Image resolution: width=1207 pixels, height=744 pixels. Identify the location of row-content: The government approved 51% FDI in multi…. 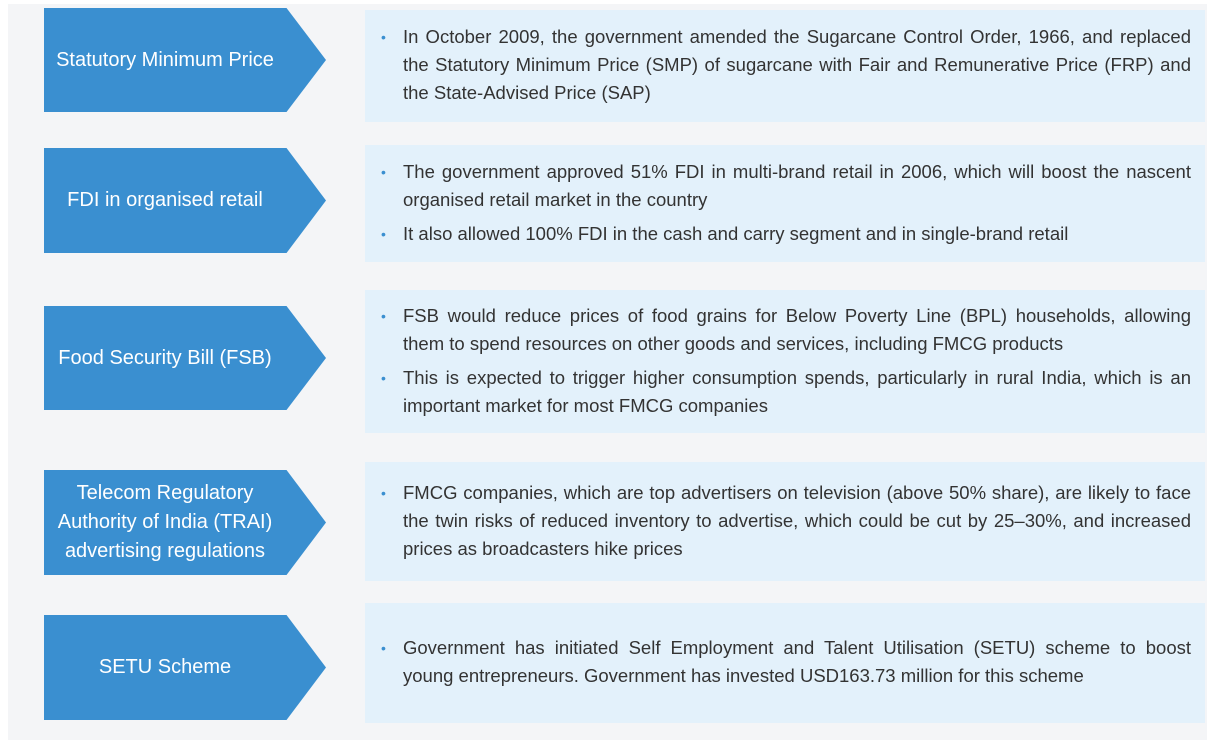
(785, 203).